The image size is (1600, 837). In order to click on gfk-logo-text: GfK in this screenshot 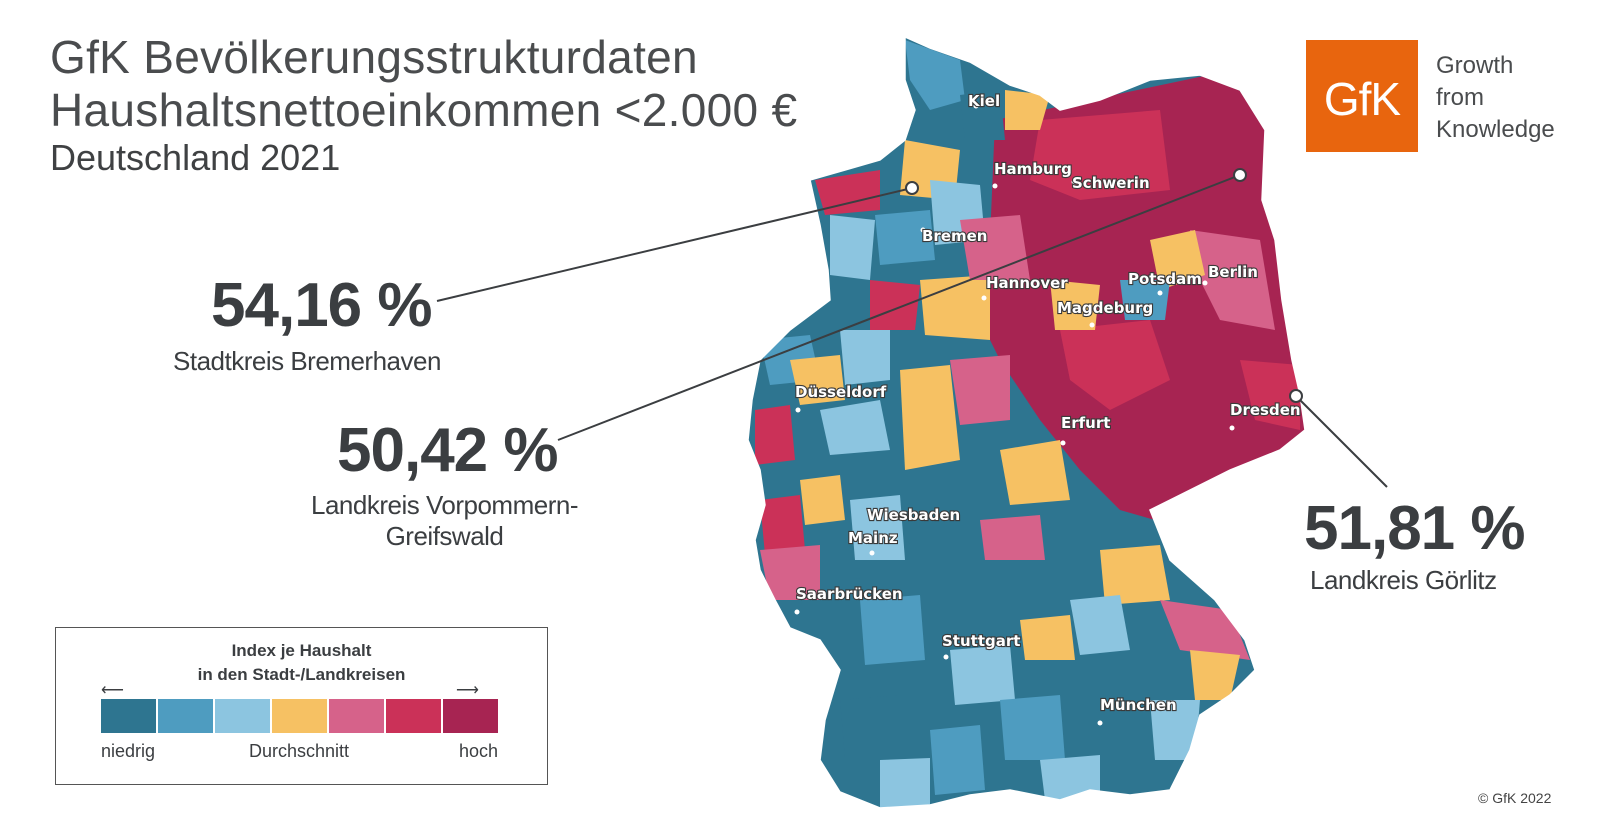, I will do `click(1362, 99)`.